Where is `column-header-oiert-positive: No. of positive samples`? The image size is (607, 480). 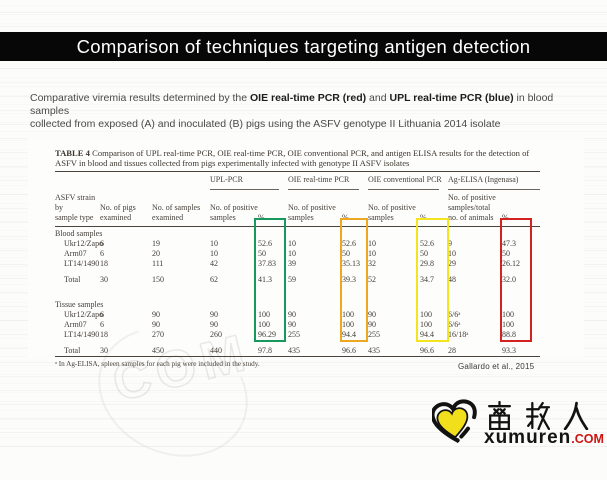 column-header-oiert-positive: No. of positive samples is located at coordinates (312, 212).